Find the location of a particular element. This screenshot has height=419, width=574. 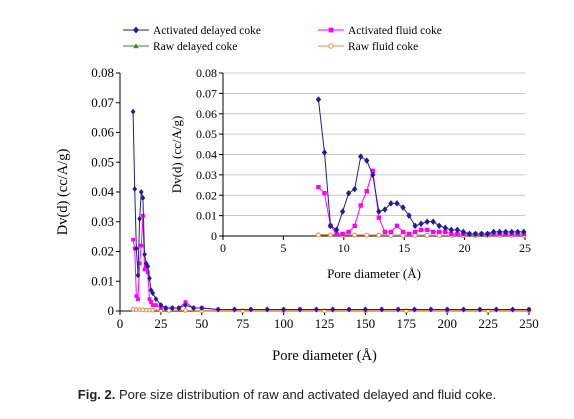

x-tick-label: 10 is located at coordinates (344, 248).